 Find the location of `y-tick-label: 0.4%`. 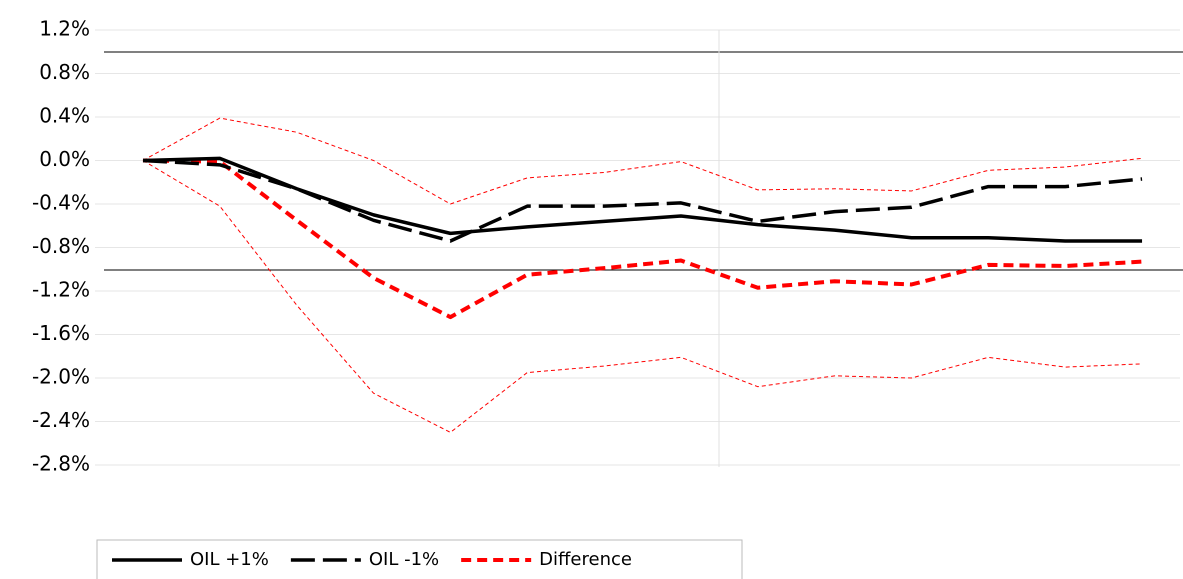

y-tick-label: 0.4% is located at coordinates (64, 116).